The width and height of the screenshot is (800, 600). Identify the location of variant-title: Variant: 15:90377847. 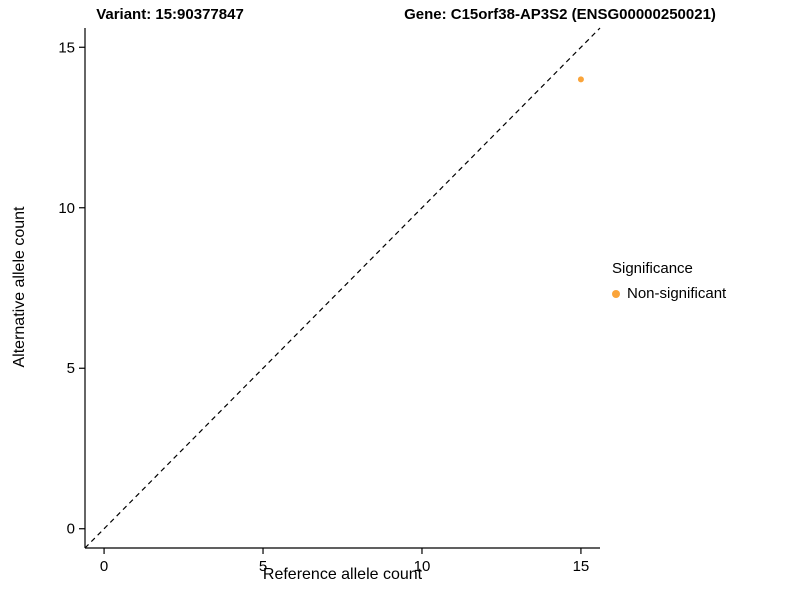
(170, 14).